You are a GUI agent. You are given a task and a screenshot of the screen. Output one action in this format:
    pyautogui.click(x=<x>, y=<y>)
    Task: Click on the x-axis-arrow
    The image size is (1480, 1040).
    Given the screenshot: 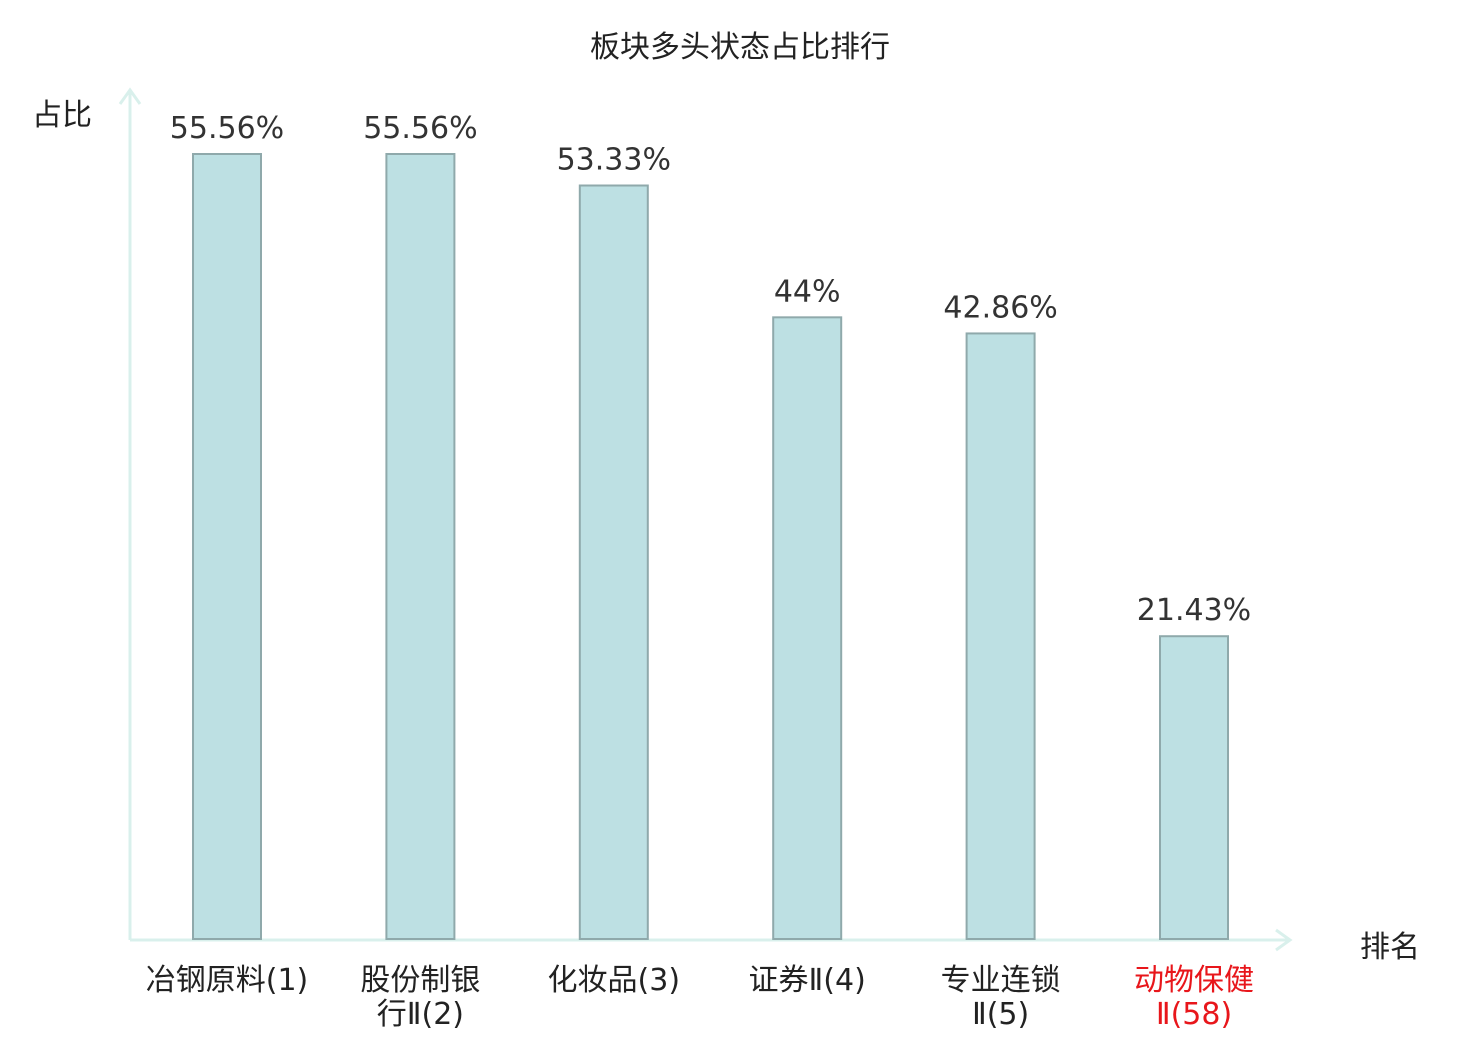 What is the action you would take?
    pyautogui.click(x=1284, y=940)
    